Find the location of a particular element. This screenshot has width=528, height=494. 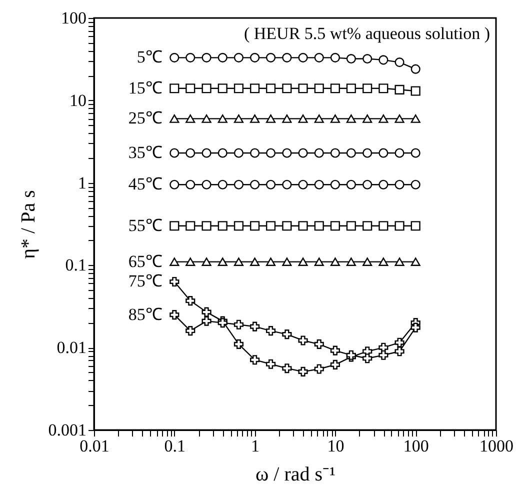

series-label: 5℃ is located at coordinates (149, 57).